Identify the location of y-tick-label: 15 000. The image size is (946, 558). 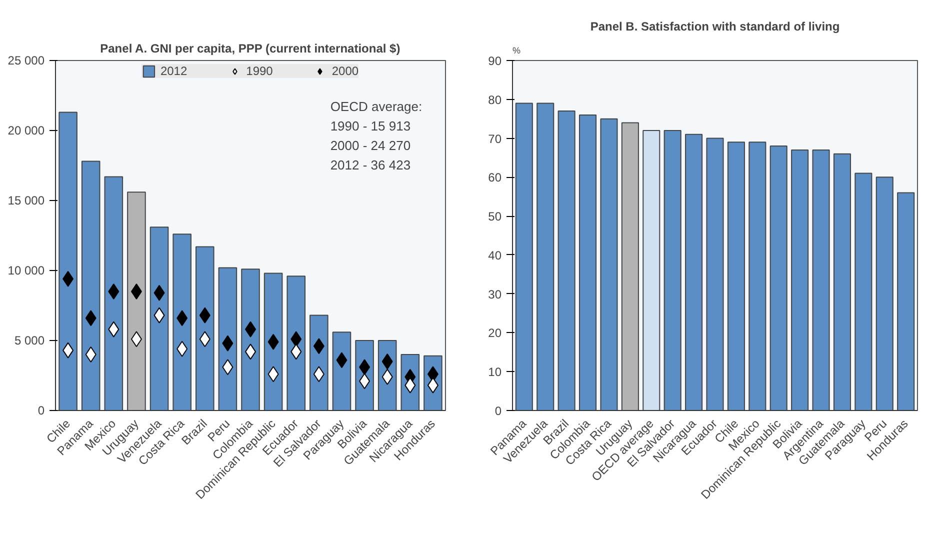
(26, 201).